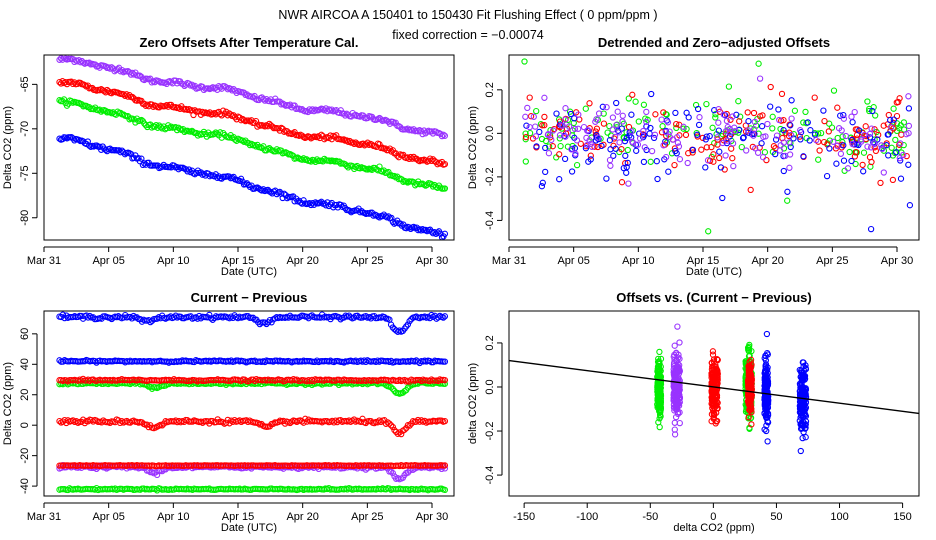  I want to click on data-points, so click(717, 146).